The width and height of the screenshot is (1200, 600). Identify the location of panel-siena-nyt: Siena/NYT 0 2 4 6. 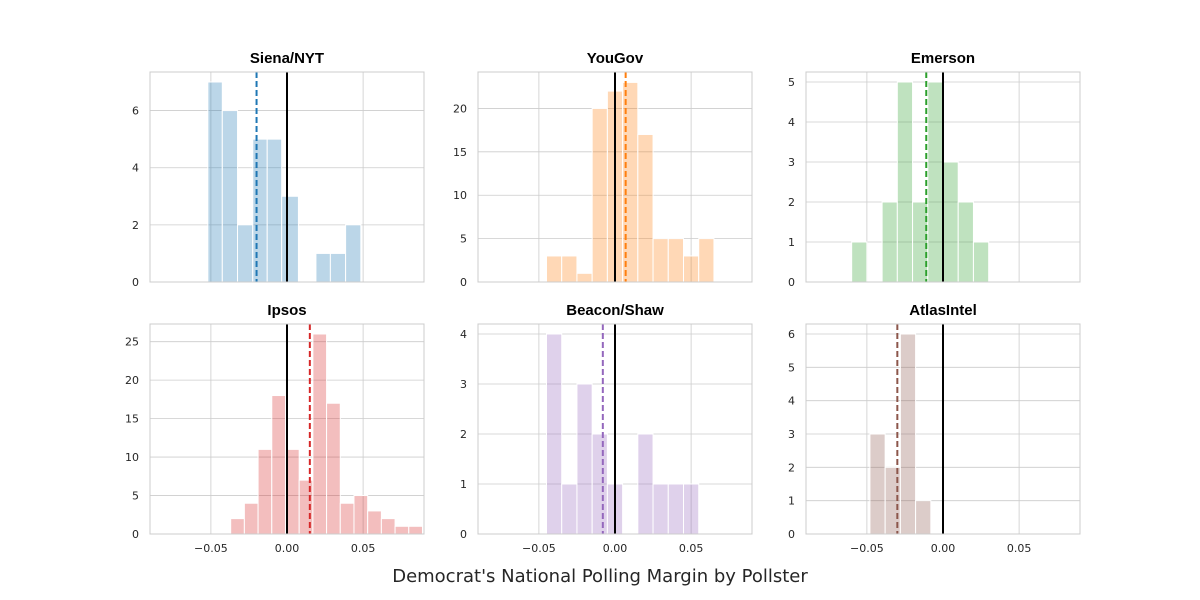
(278, 169).